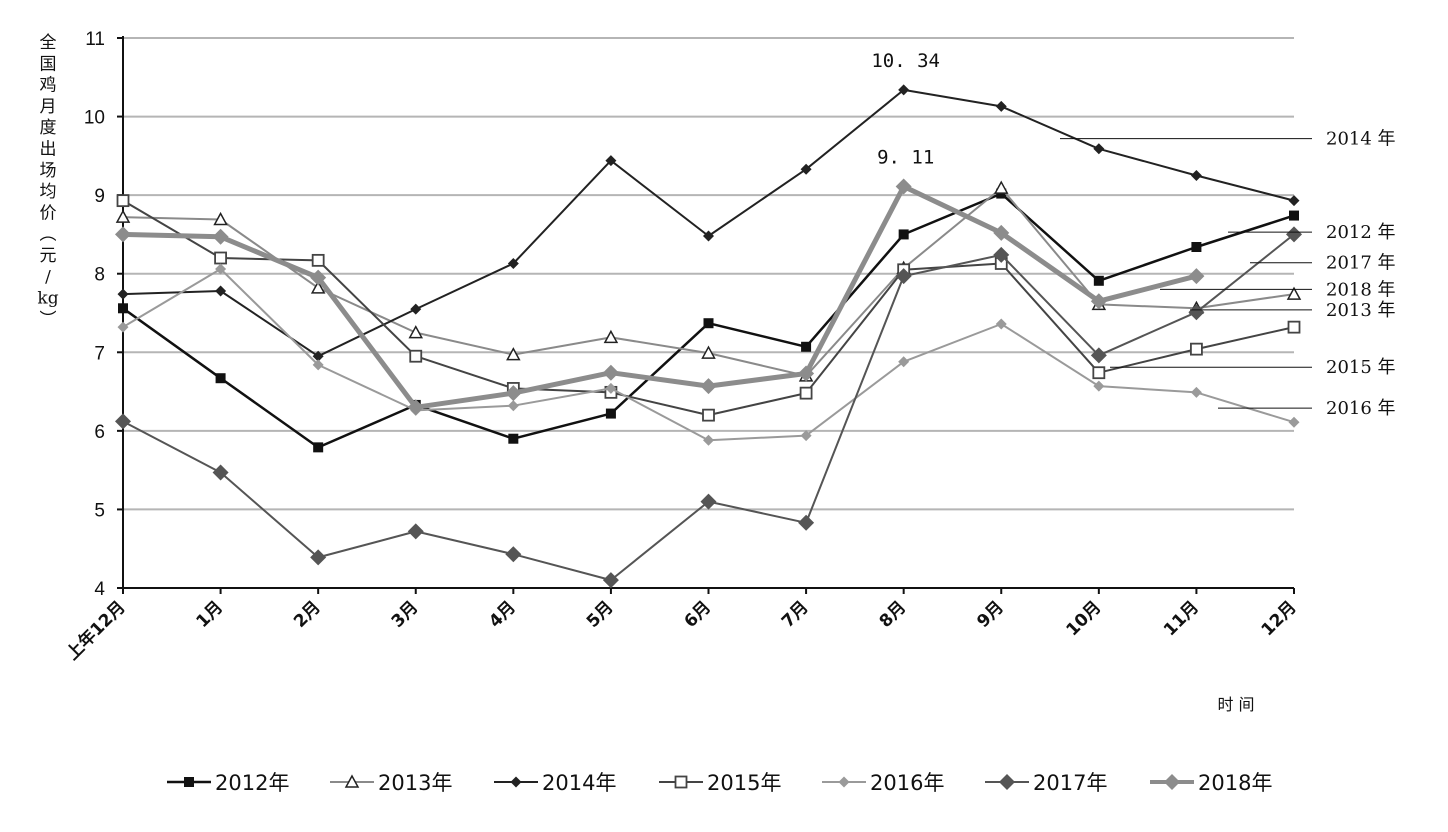  What do you see at coordinates (47, 299) in the screenshot?
I see `y-axis-label-char: kg` at bounding box center [47, 299].